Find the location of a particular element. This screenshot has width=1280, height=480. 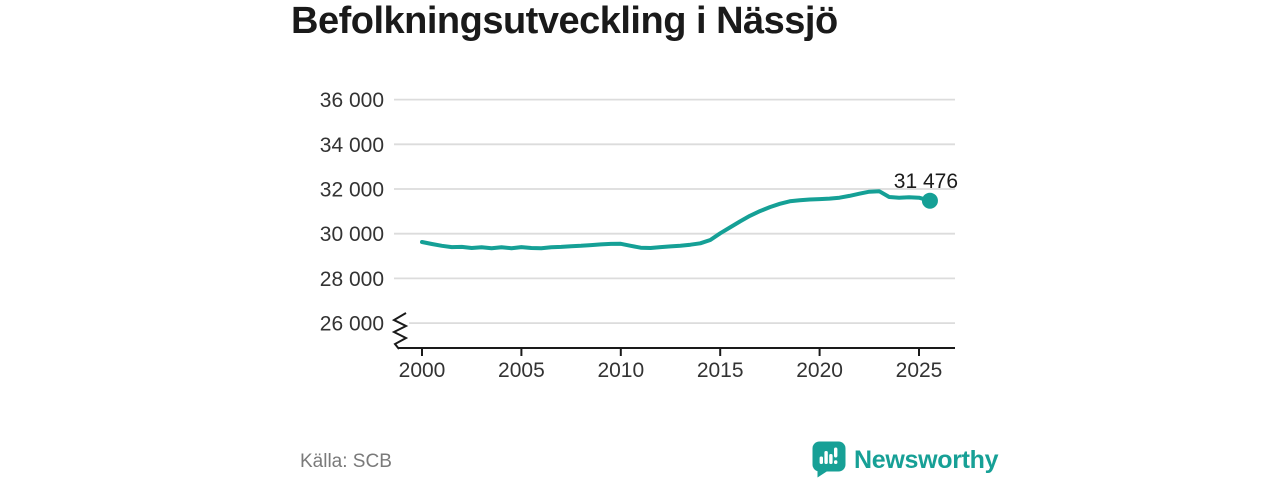

y-tick-label: 30 000 is located at coordinates (352, 234).